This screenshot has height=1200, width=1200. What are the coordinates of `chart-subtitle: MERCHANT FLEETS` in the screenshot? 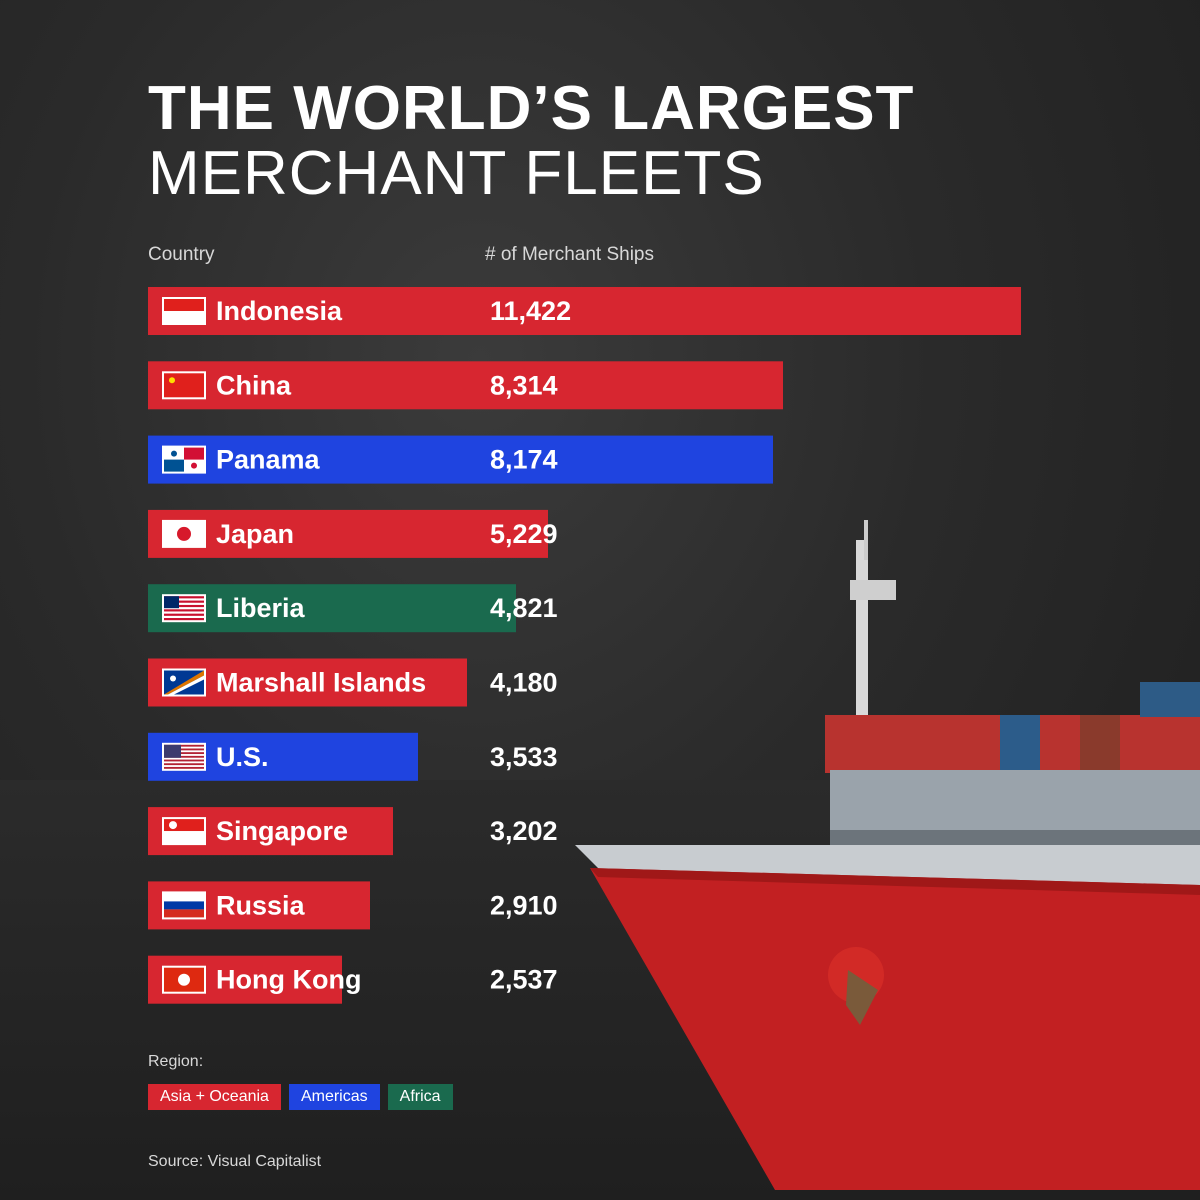 It's located at (456, 173).